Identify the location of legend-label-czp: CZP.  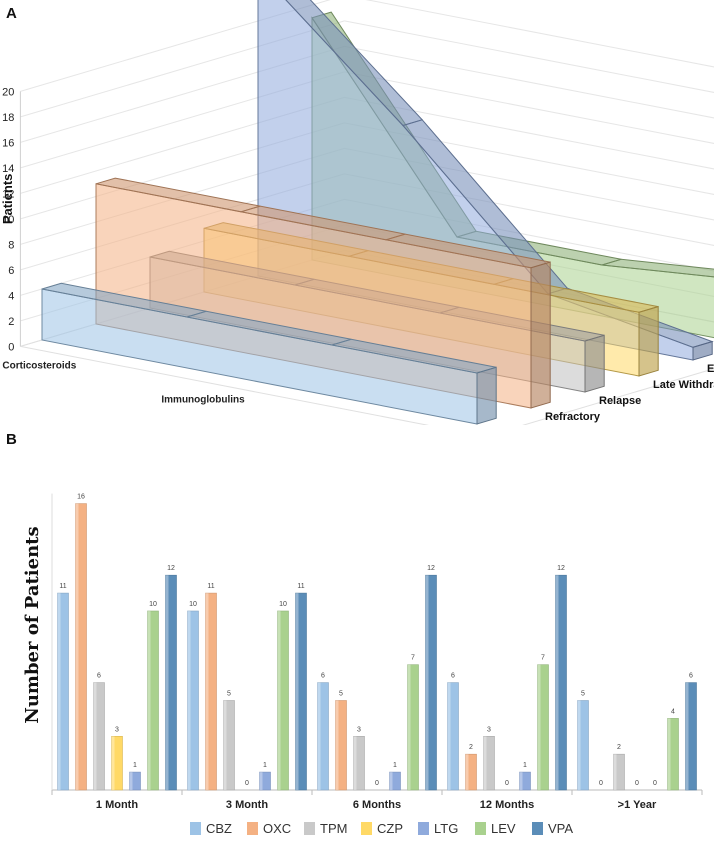
(390, 828).